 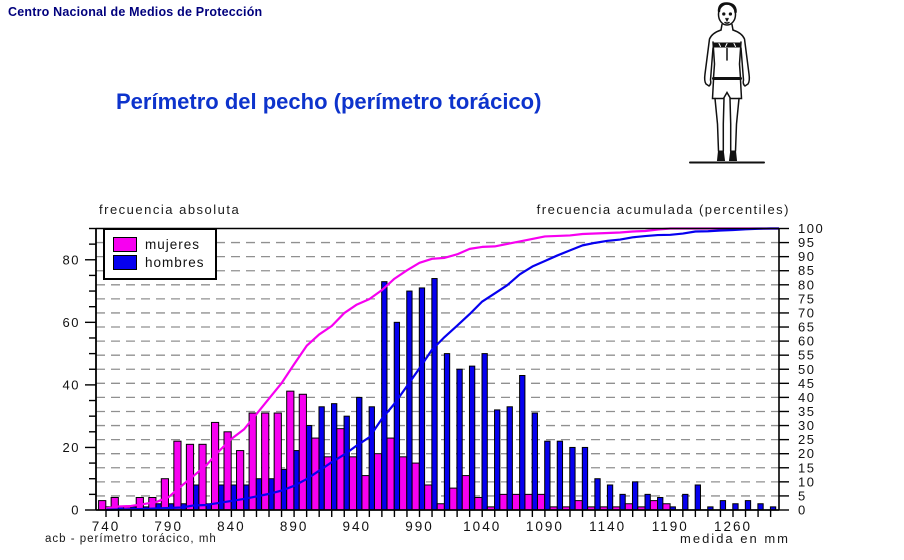 I want to click on right-axis-title: frecuencia acumulada (percentiles), so click(x=663, y=209).